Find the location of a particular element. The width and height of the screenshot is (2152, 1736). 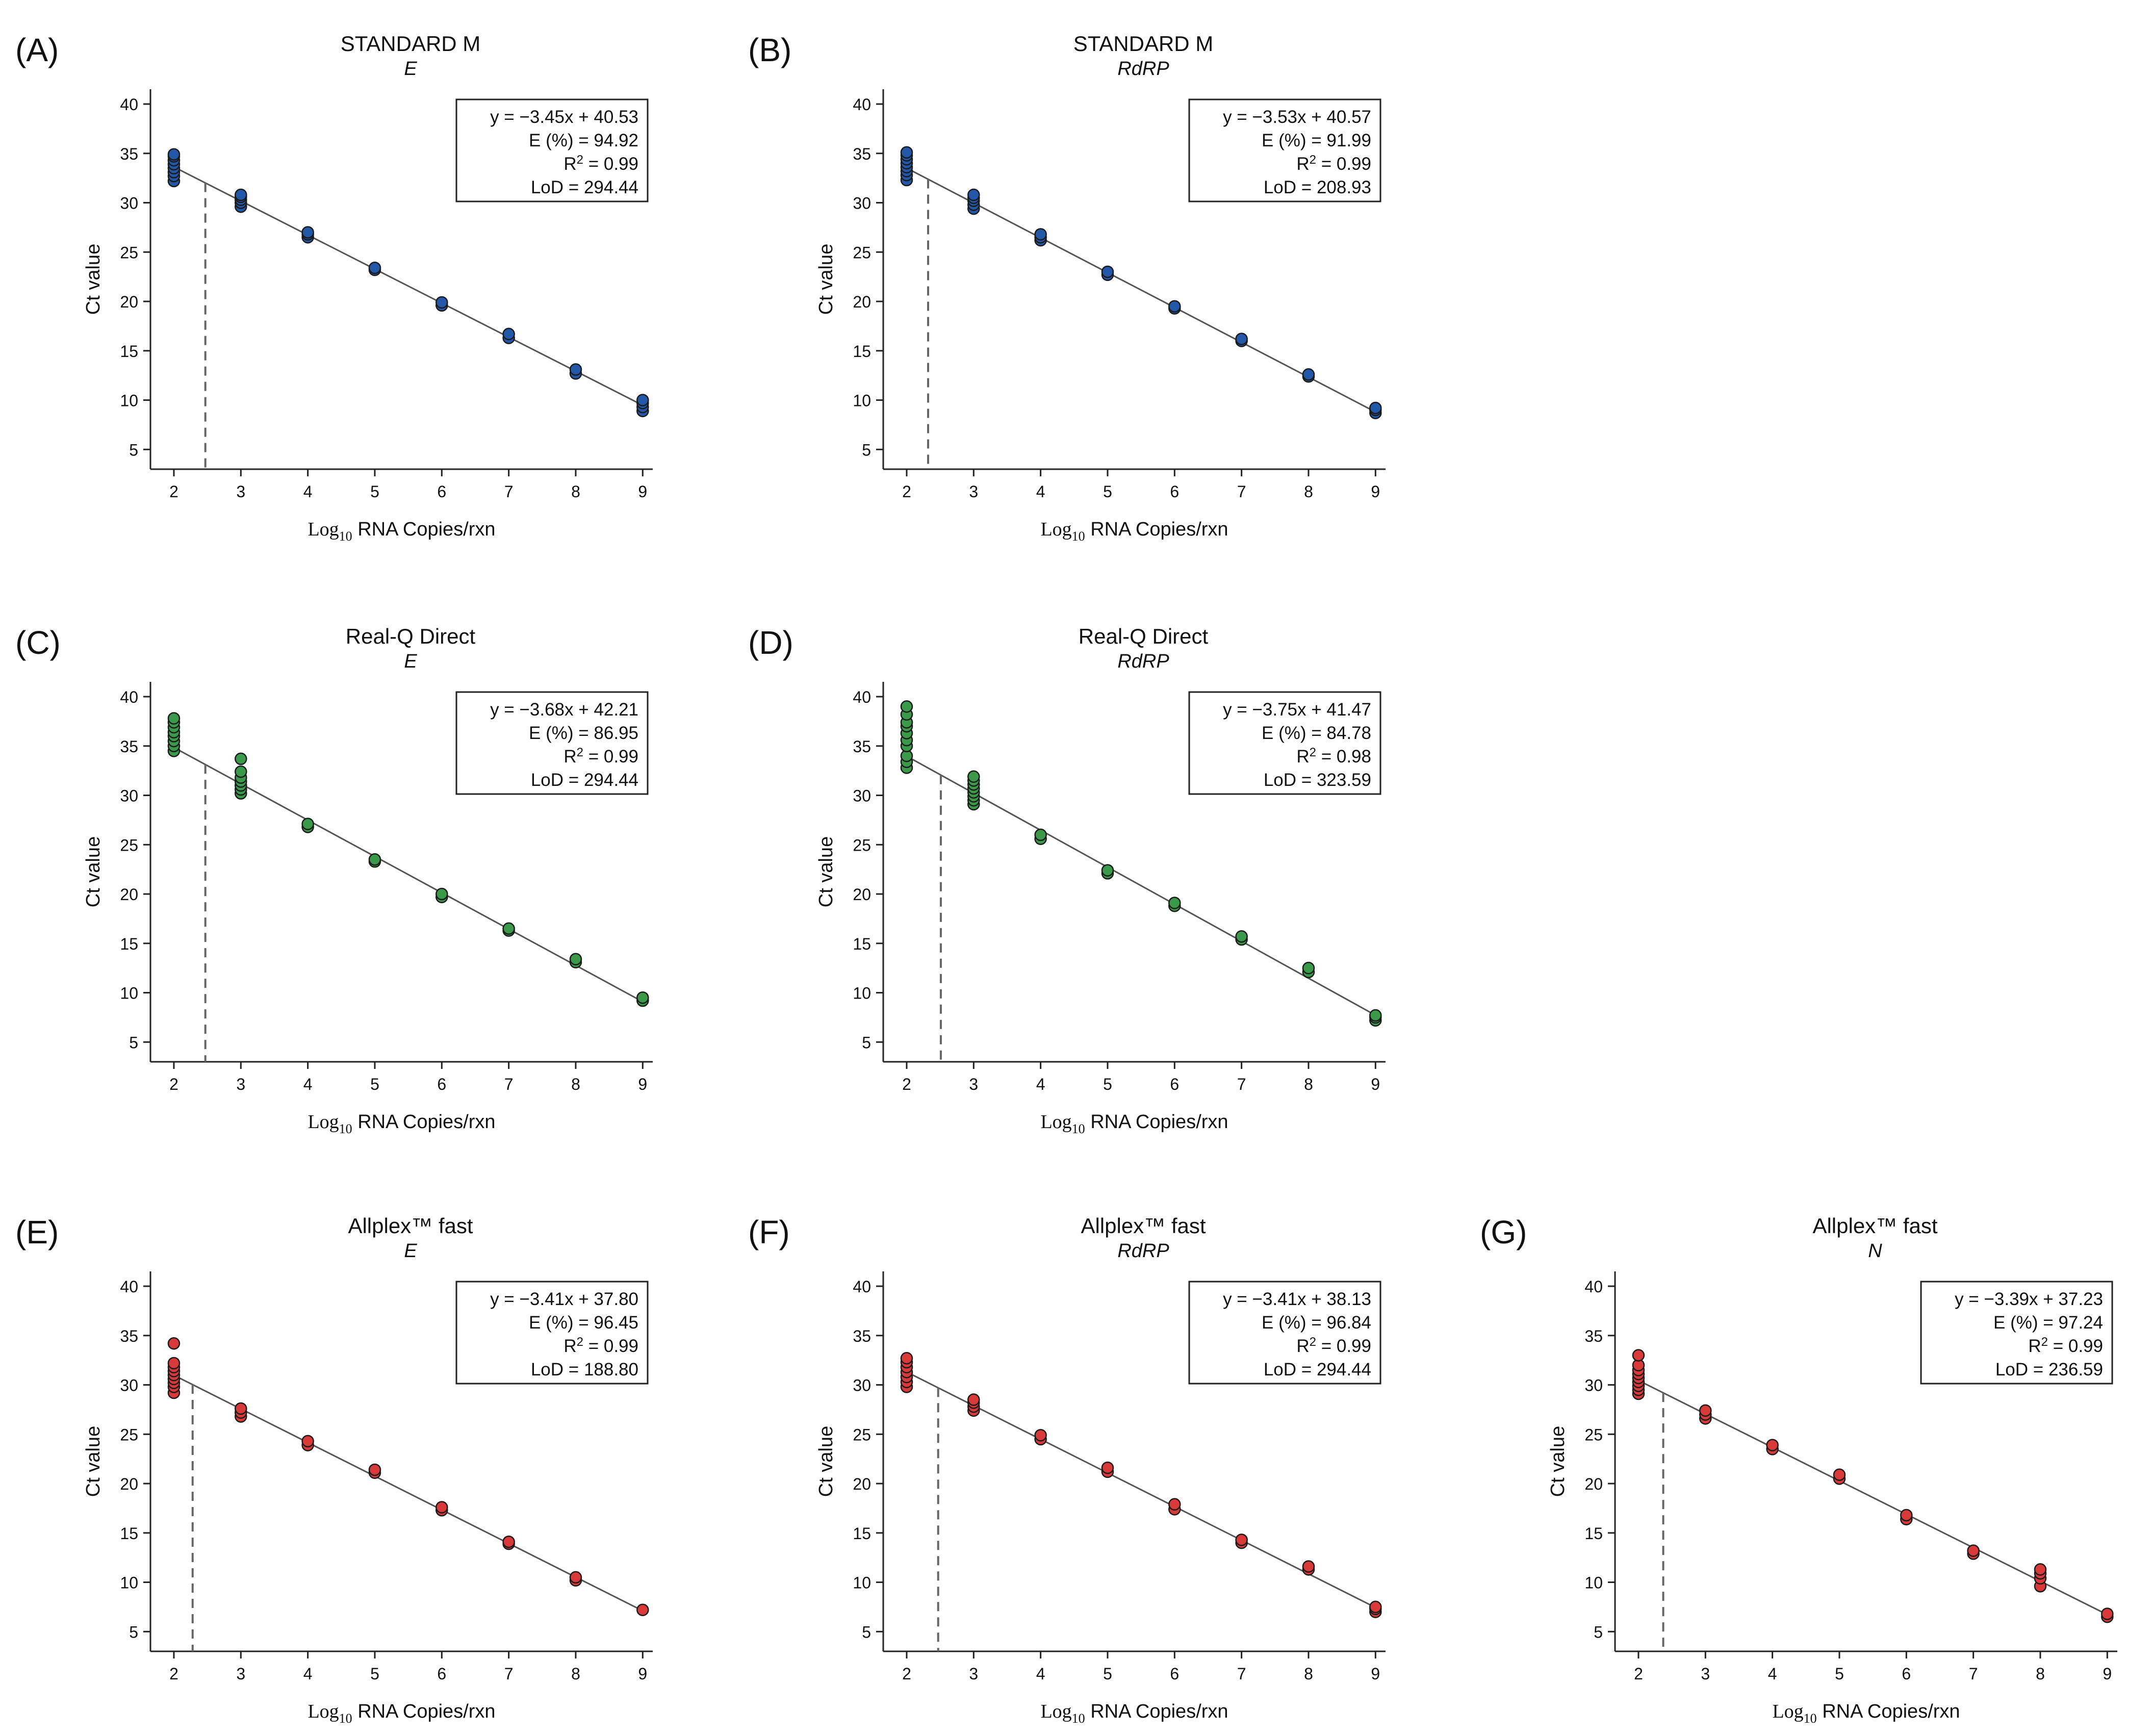

chart-subtitle: RdRP is located at coordinates (1143, 661).